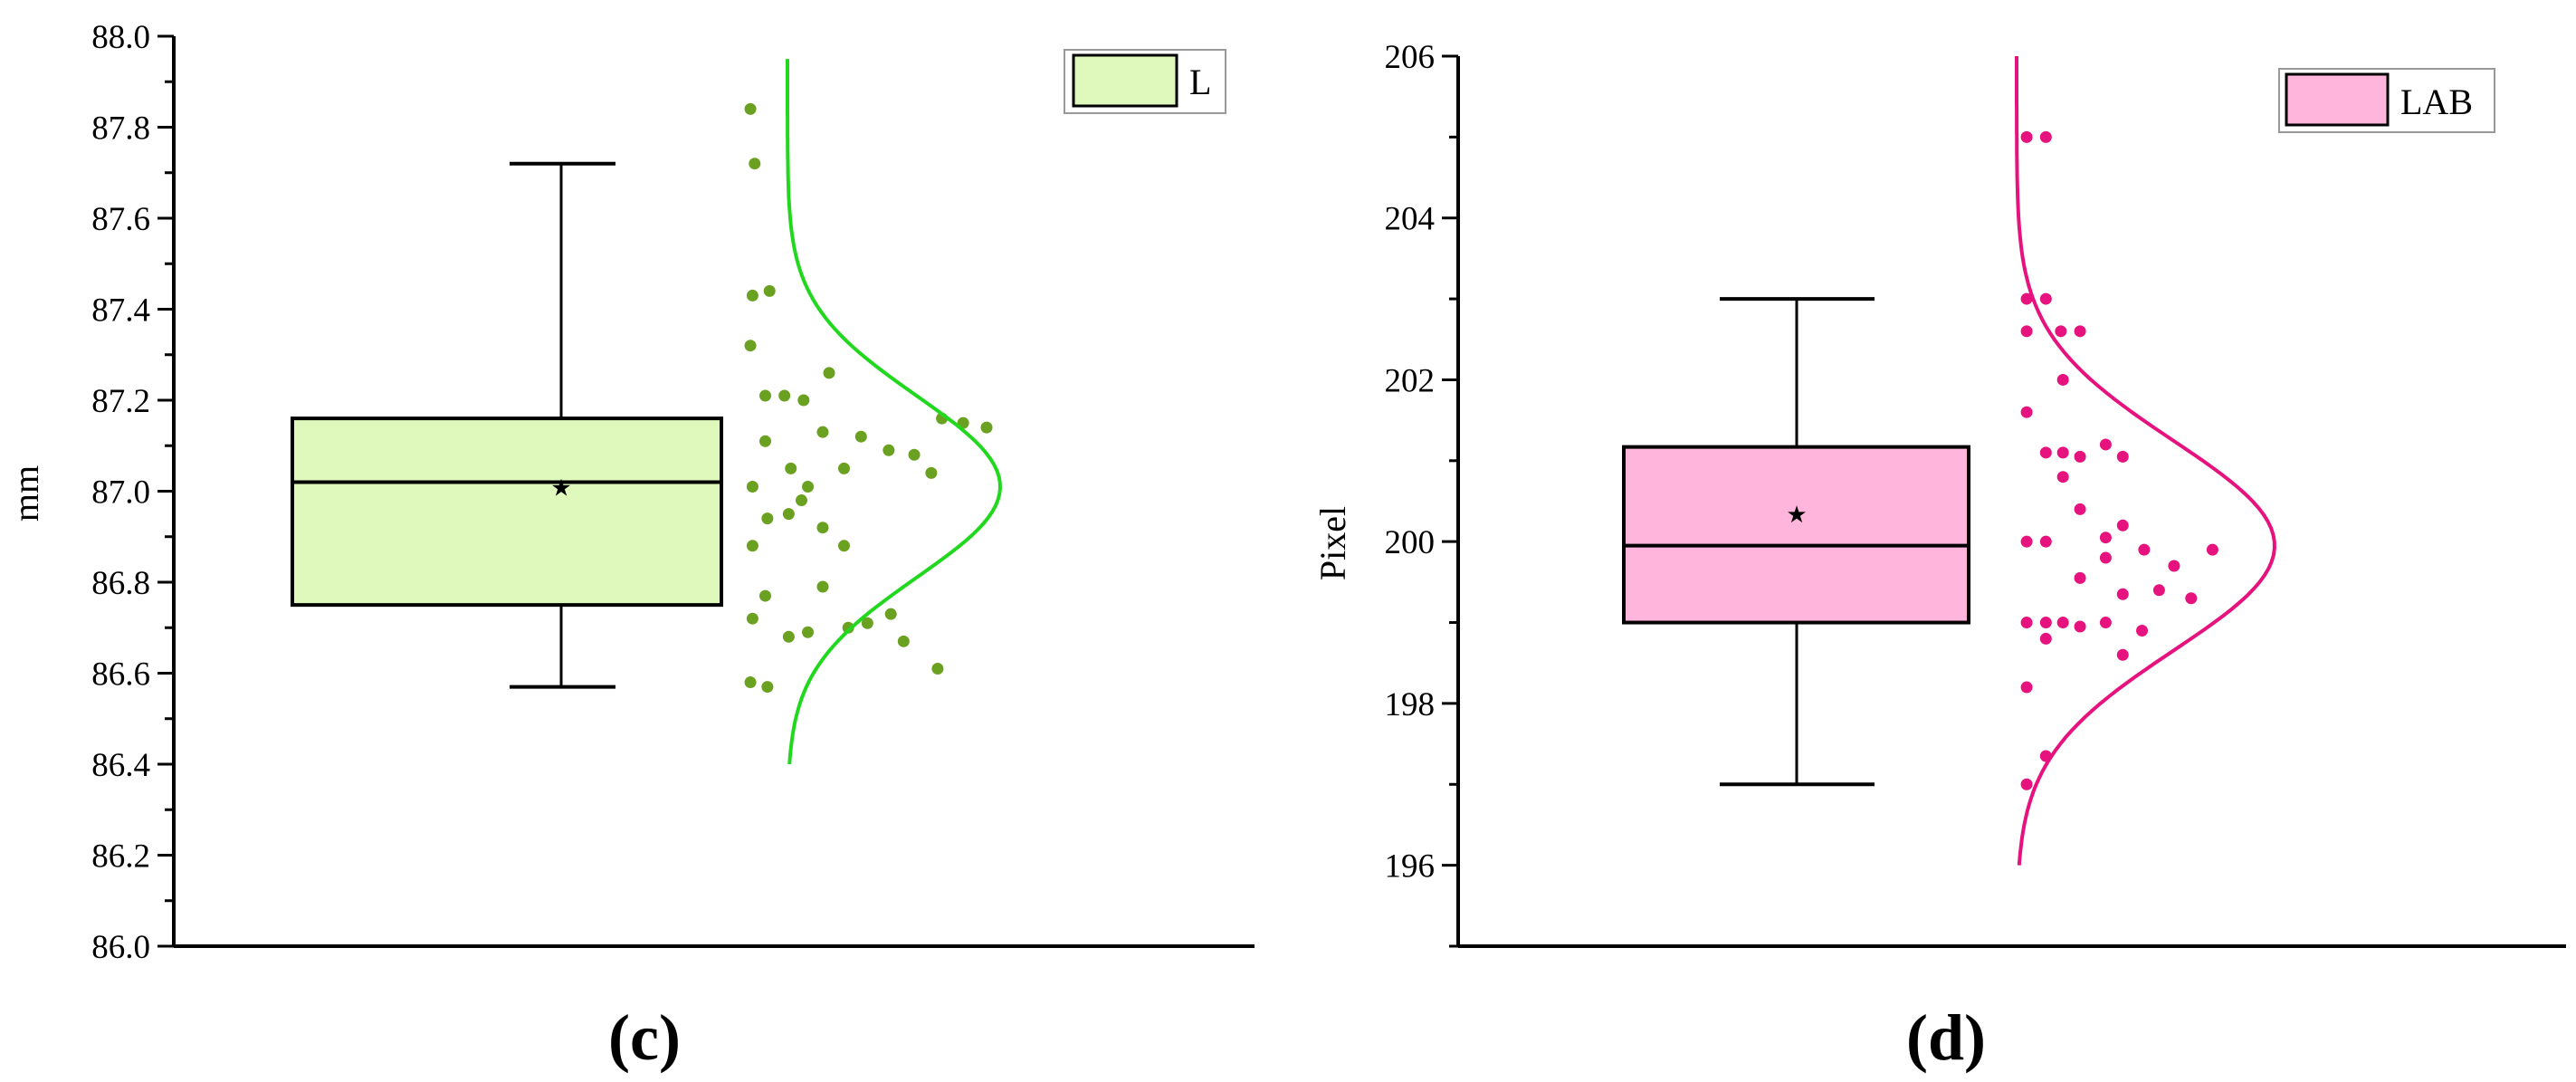 This screenshot has width=2576, height=1082. I want to click on y-tick-label: 86.4, so click(120, 766).